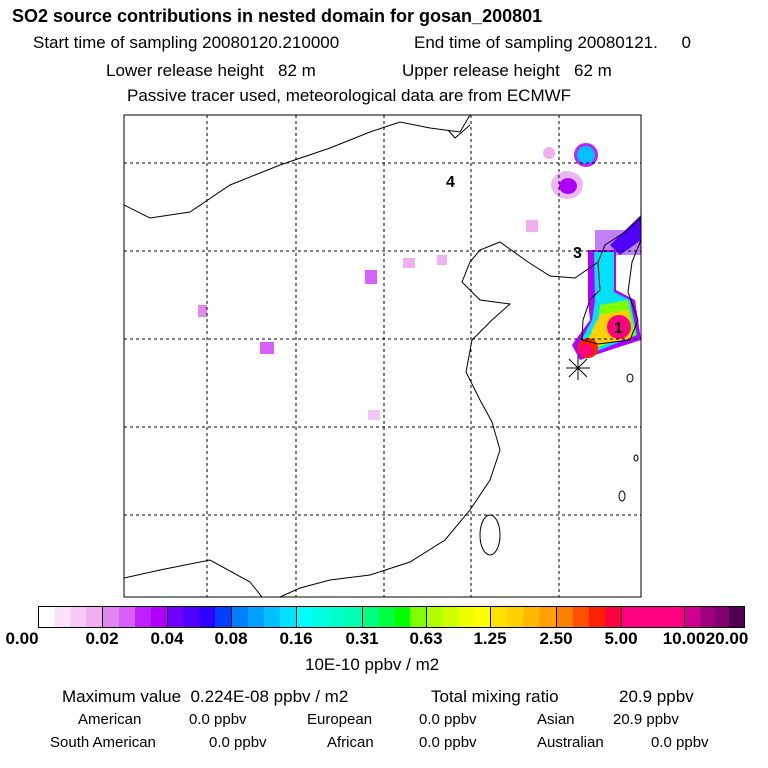 This screenshot has height=768, width=768. Describe the element at coordinates (556, 719) in the screenshot. I see `region-name: Asian` at that location.